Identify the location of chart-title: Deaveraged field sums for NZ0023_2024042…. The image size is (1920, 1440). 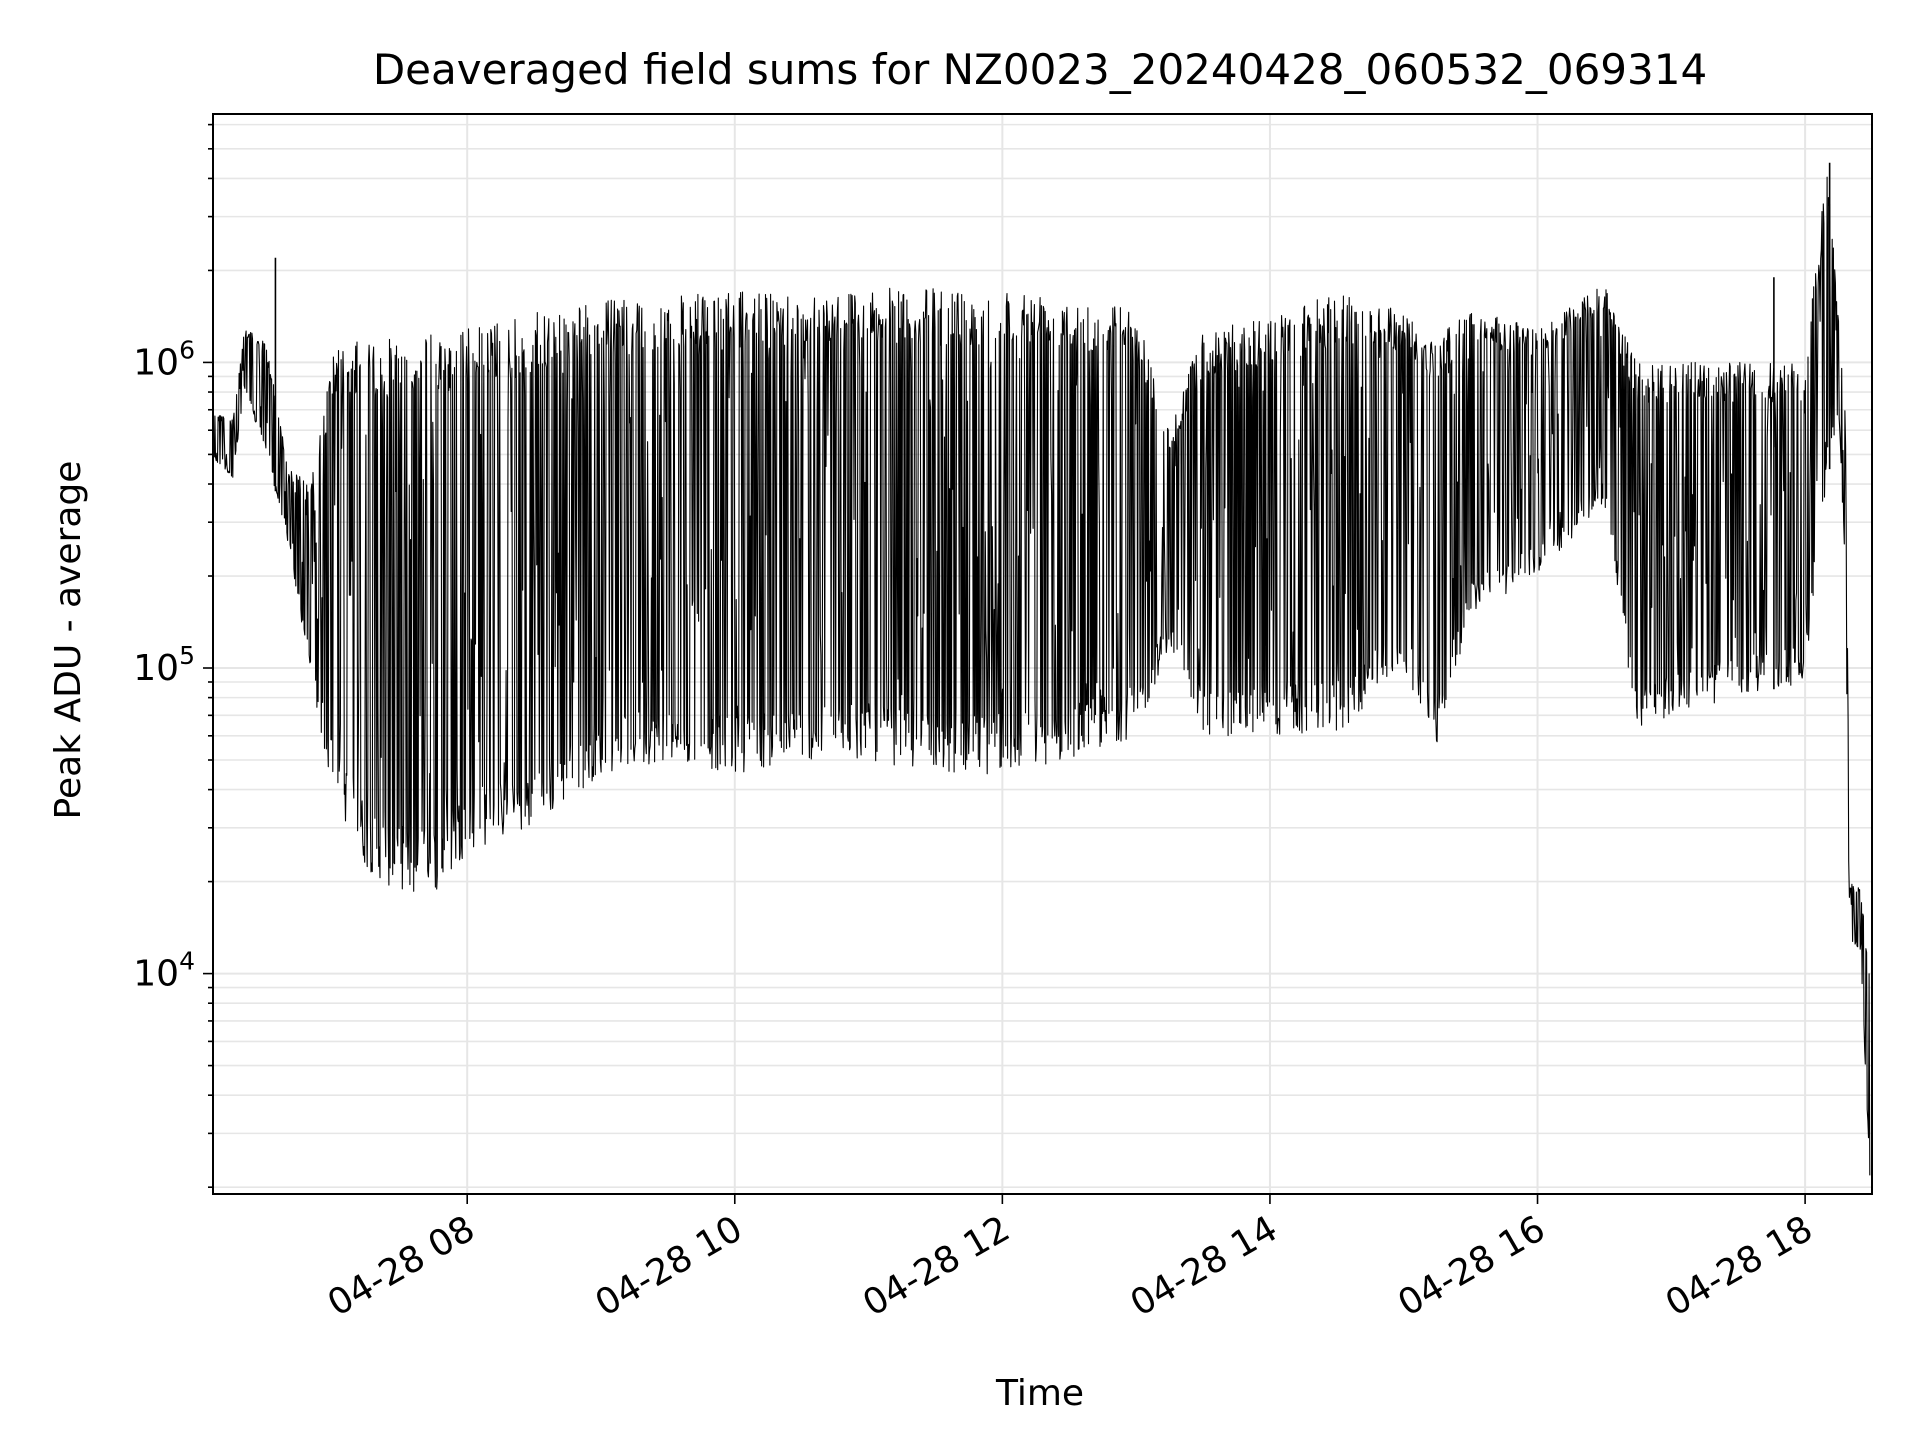
(1040, 69).